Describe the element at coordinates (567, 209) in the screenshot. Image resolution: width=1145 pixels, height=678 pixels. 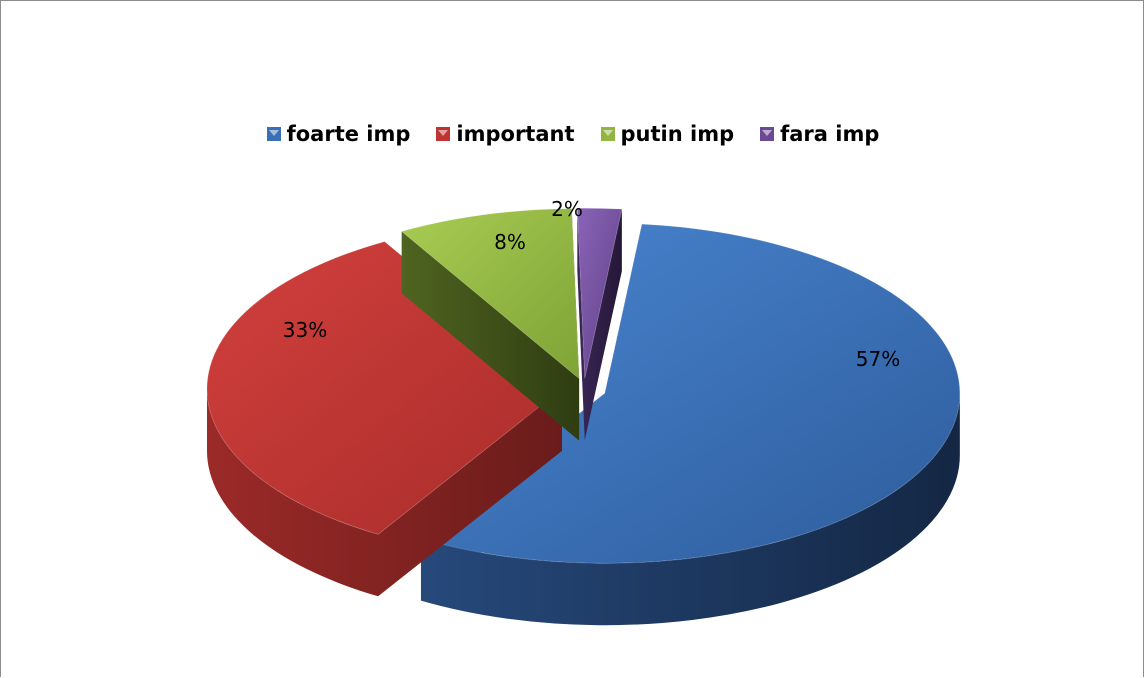
I see `data-label-fara-imp: 2%` at that location.